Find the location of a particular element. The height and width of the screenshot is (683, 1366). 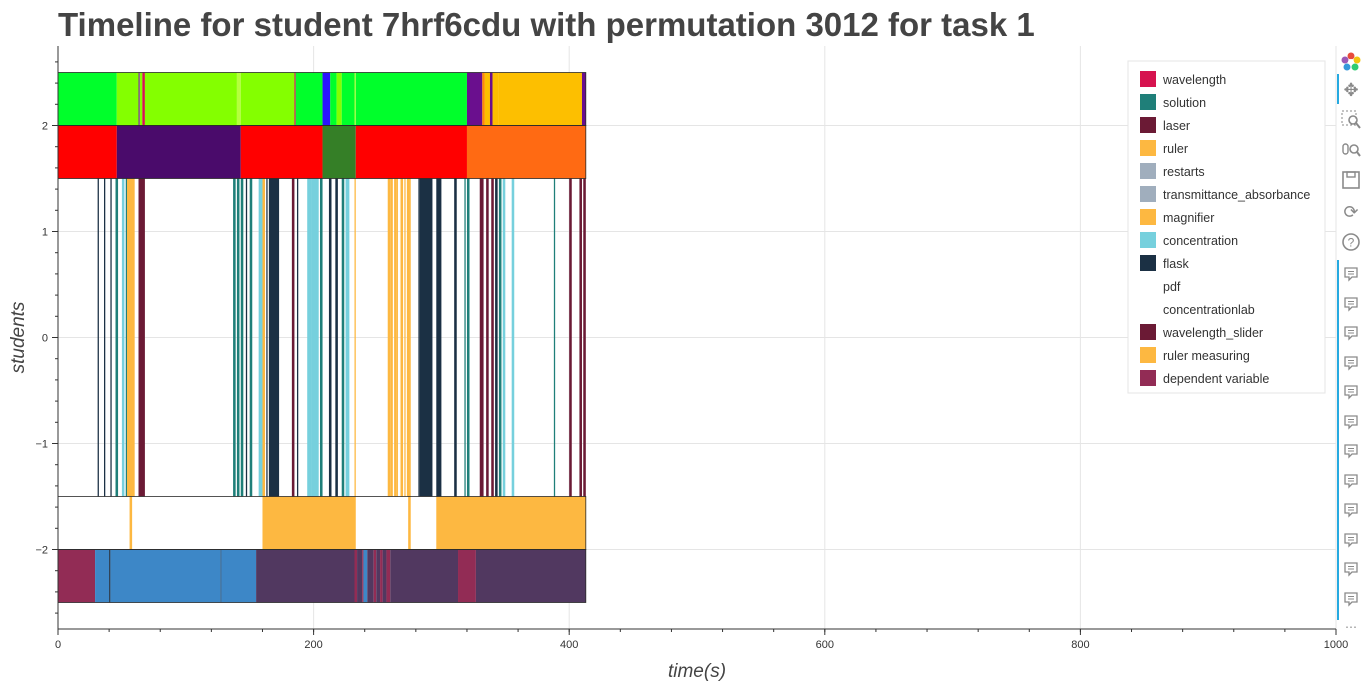

x-tick-label: 200 is located at coordinates (313, 645).